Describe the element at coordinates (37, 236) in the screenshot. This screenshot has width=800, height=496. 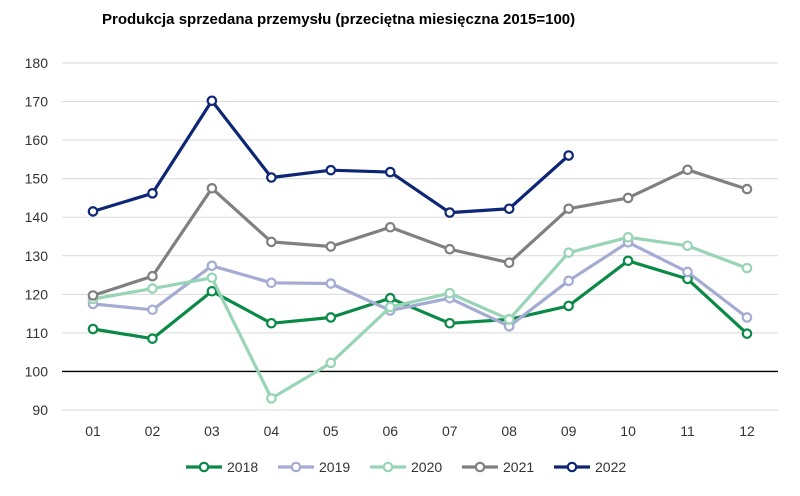
I see `y-axis-ticks: 90 100 110 120 130 140 150 160 170 180` at that location.